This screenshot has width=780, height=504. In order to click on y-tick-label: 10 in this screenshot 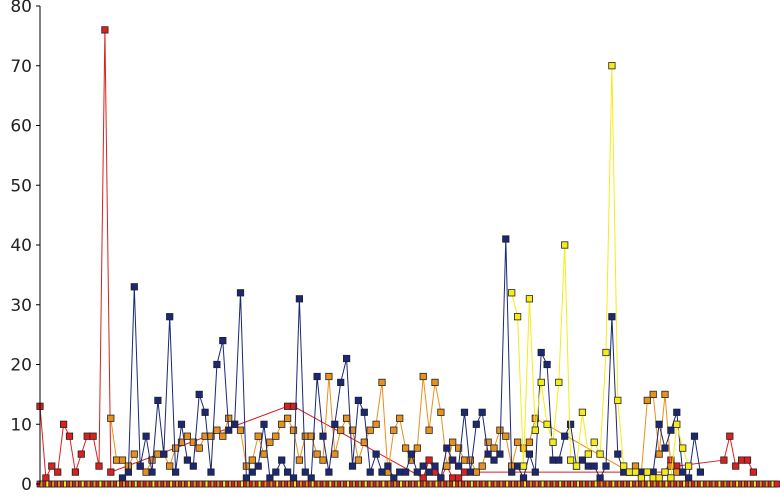, I will do `click(21, 425)`.